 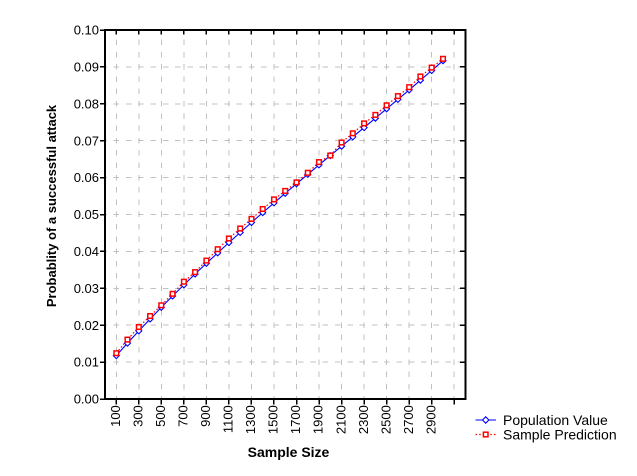 I want to click on svg-text: 0.02, so click(x=86, y=325).